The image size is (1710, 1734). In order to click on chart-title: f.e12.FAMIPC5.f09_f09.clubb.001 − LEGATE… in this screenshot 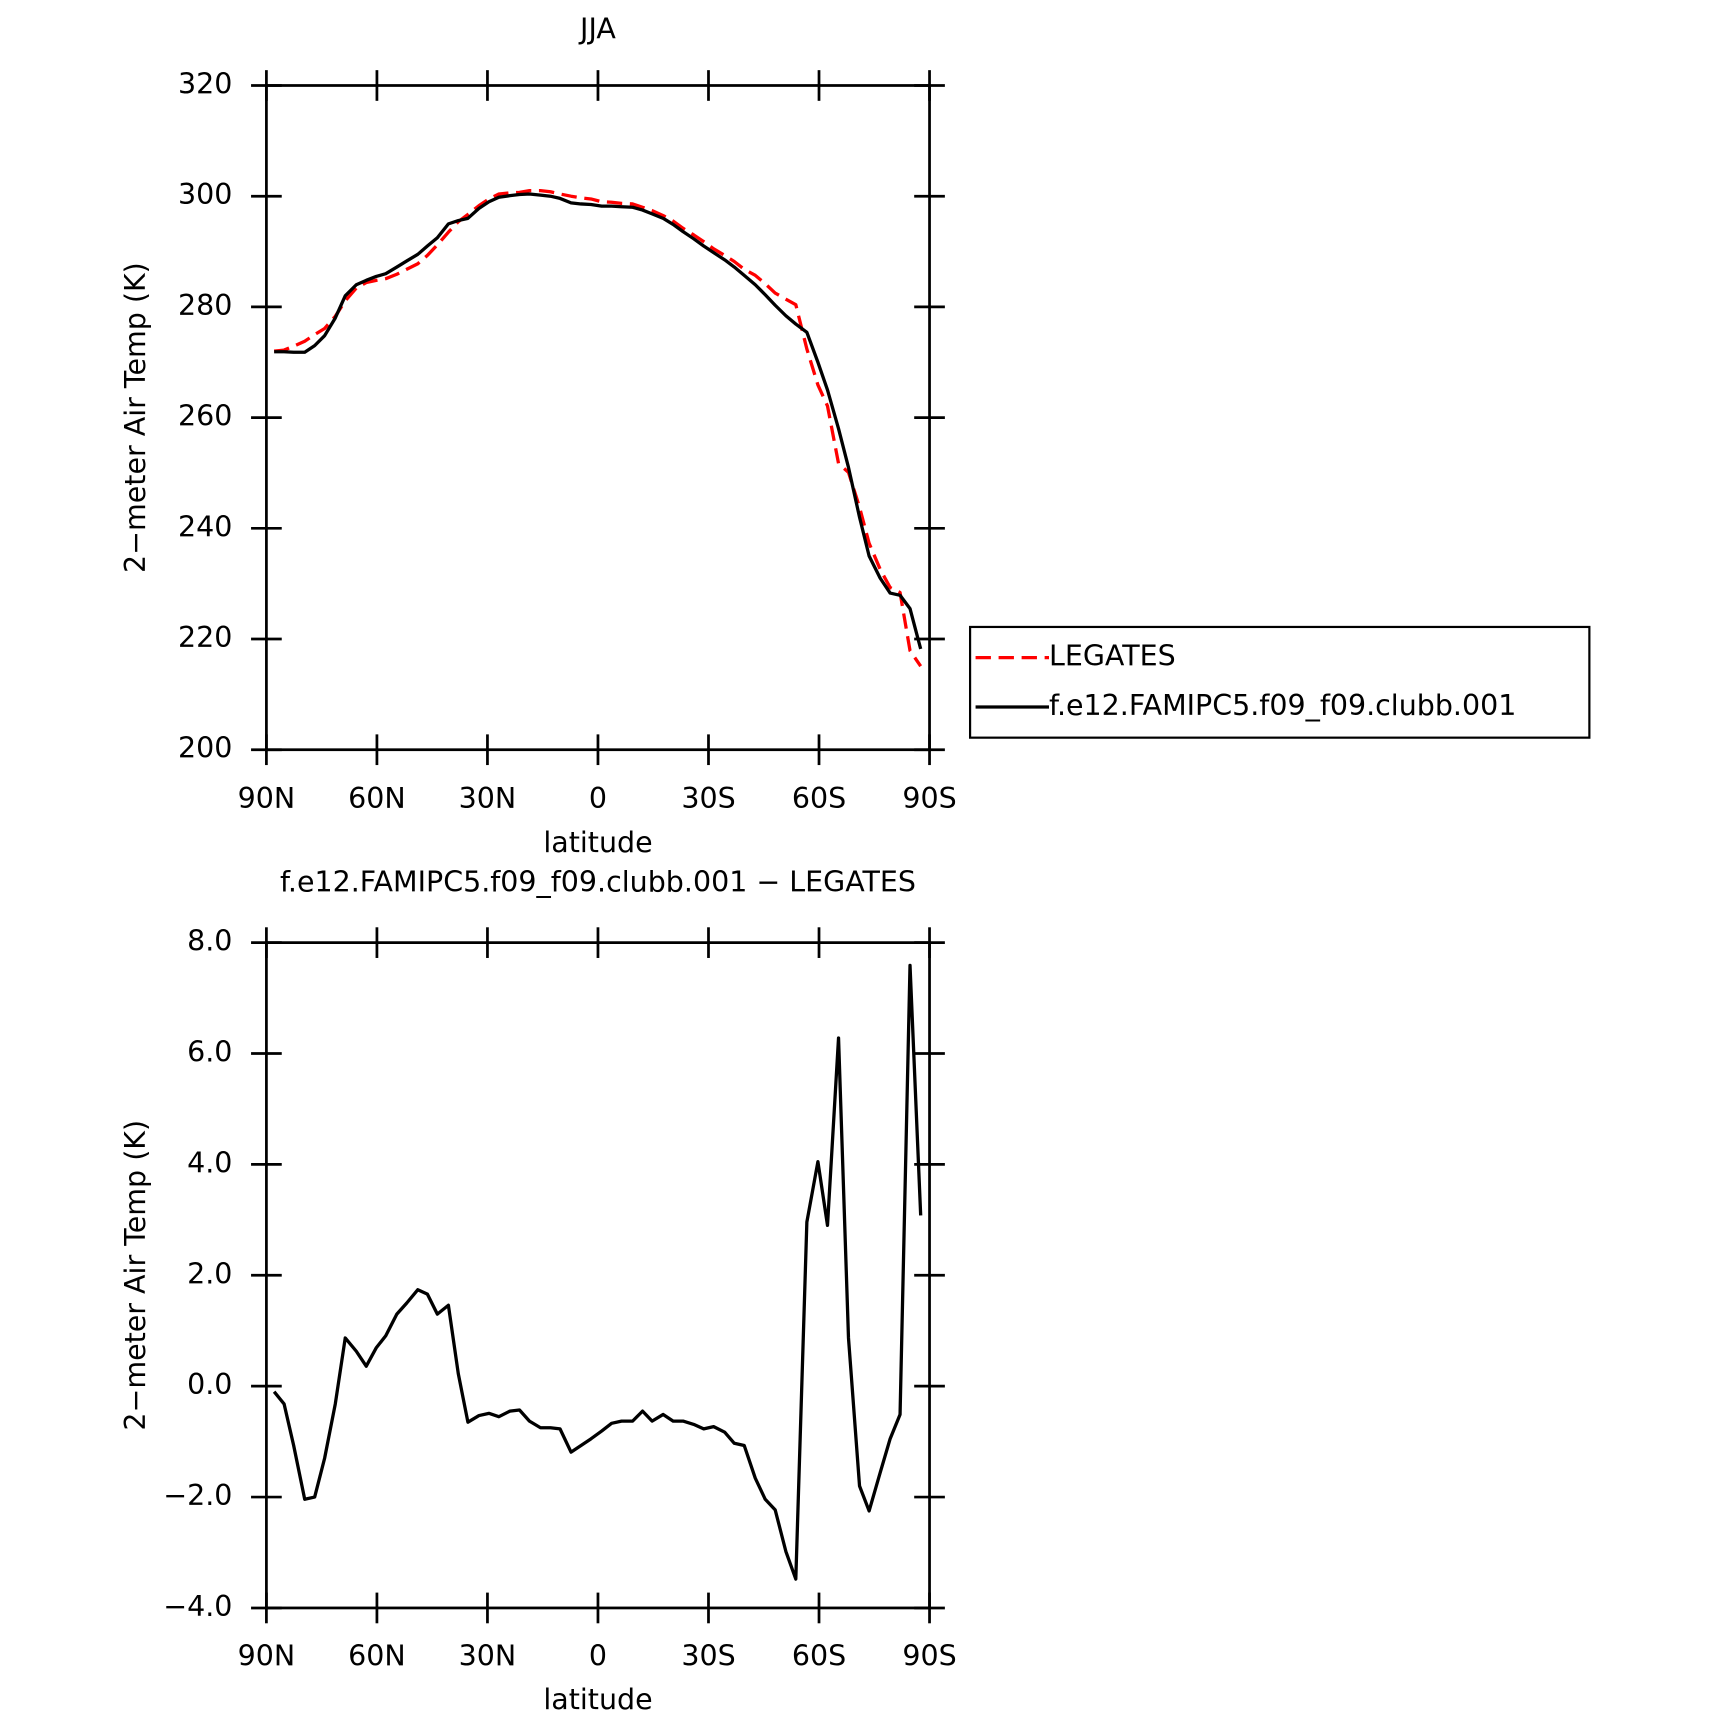, I will do `click(598, 881)`.